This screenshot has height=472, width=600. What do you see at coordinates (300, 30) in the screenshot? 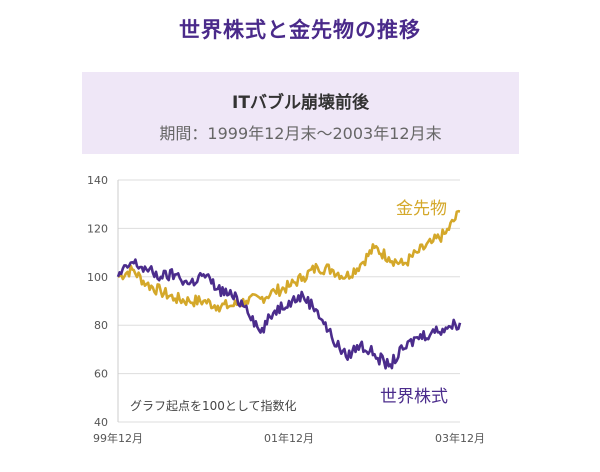
I see `page-title: 世界株式と金先物の推移` at bounding box center [300, 30].